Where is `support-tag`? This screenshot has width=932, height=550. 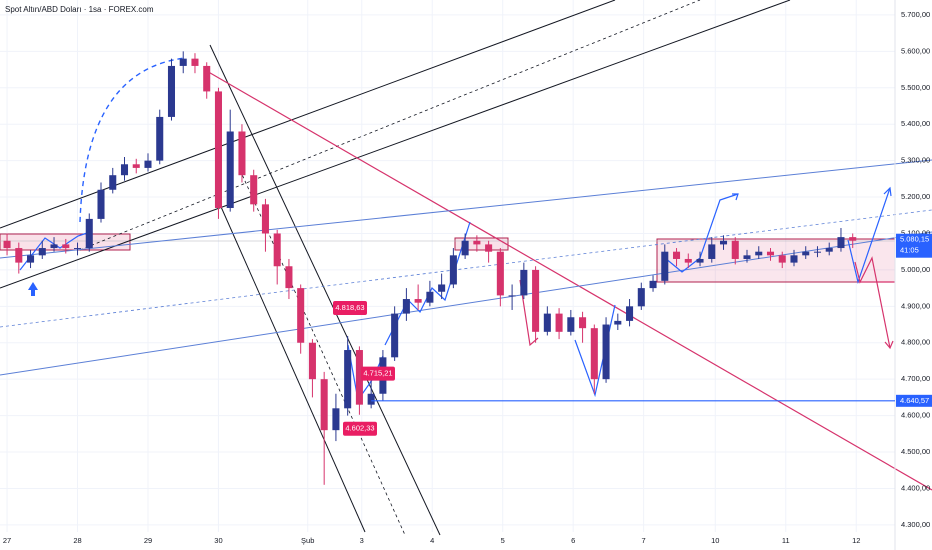
support-tag is located at coordinates (914, 400).